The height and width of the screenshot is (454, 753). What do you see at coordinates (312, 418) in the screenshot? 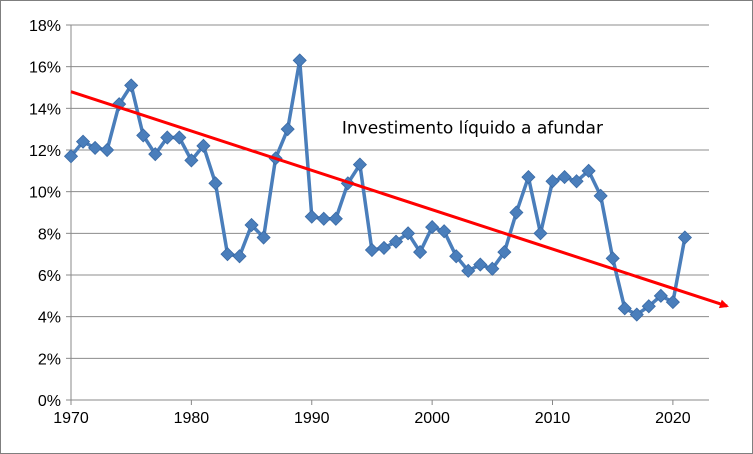
I see `x-tick-label: 1990` at bounding box center [312, 418].